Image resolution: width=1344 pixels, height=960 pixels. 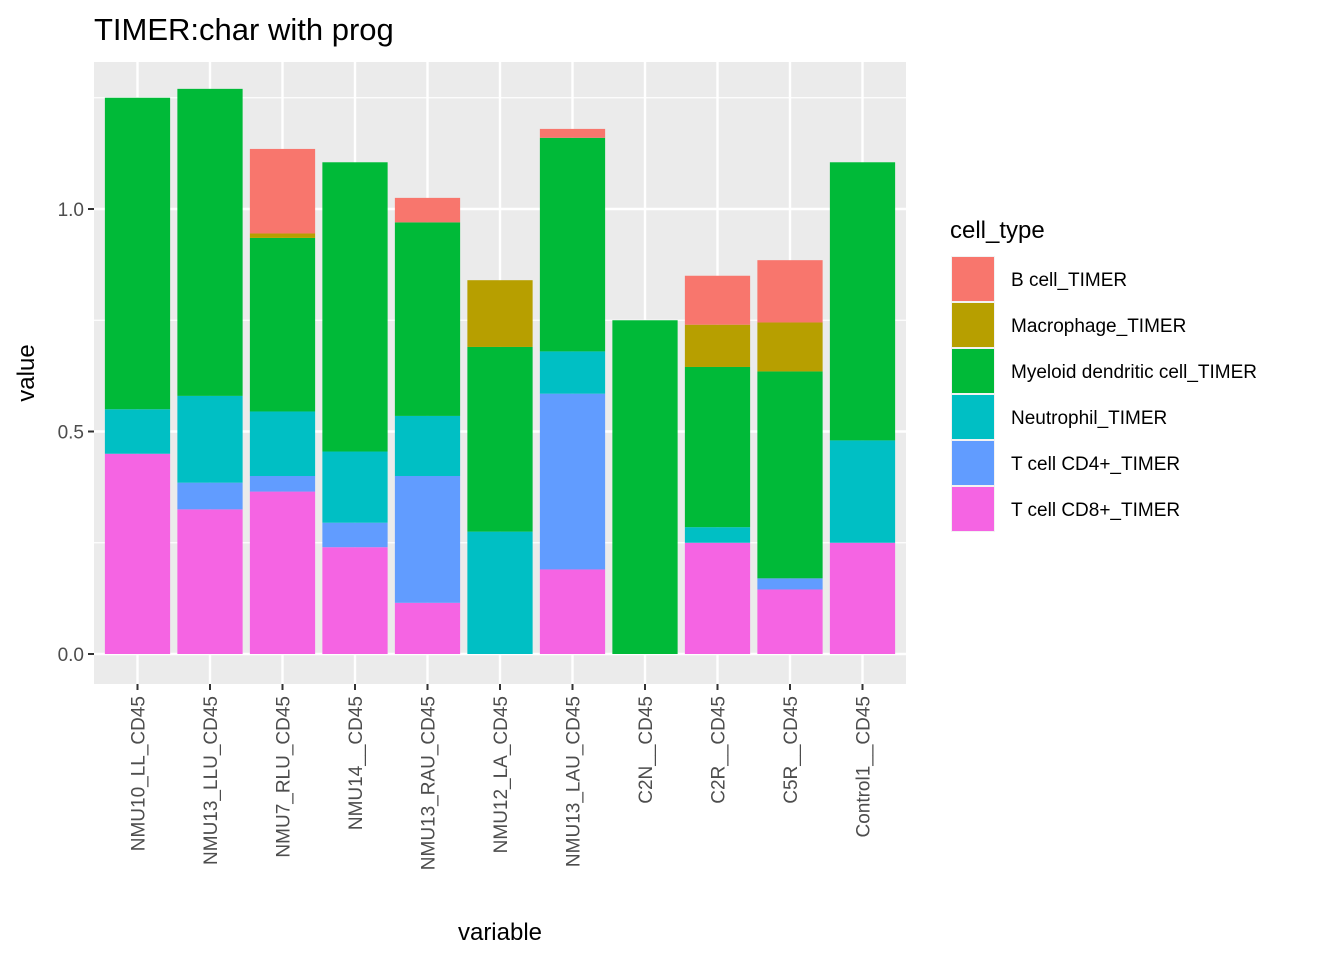 I want to click on x-tick-label: NMU10_LL_CD45, so click(x=139, y=773).